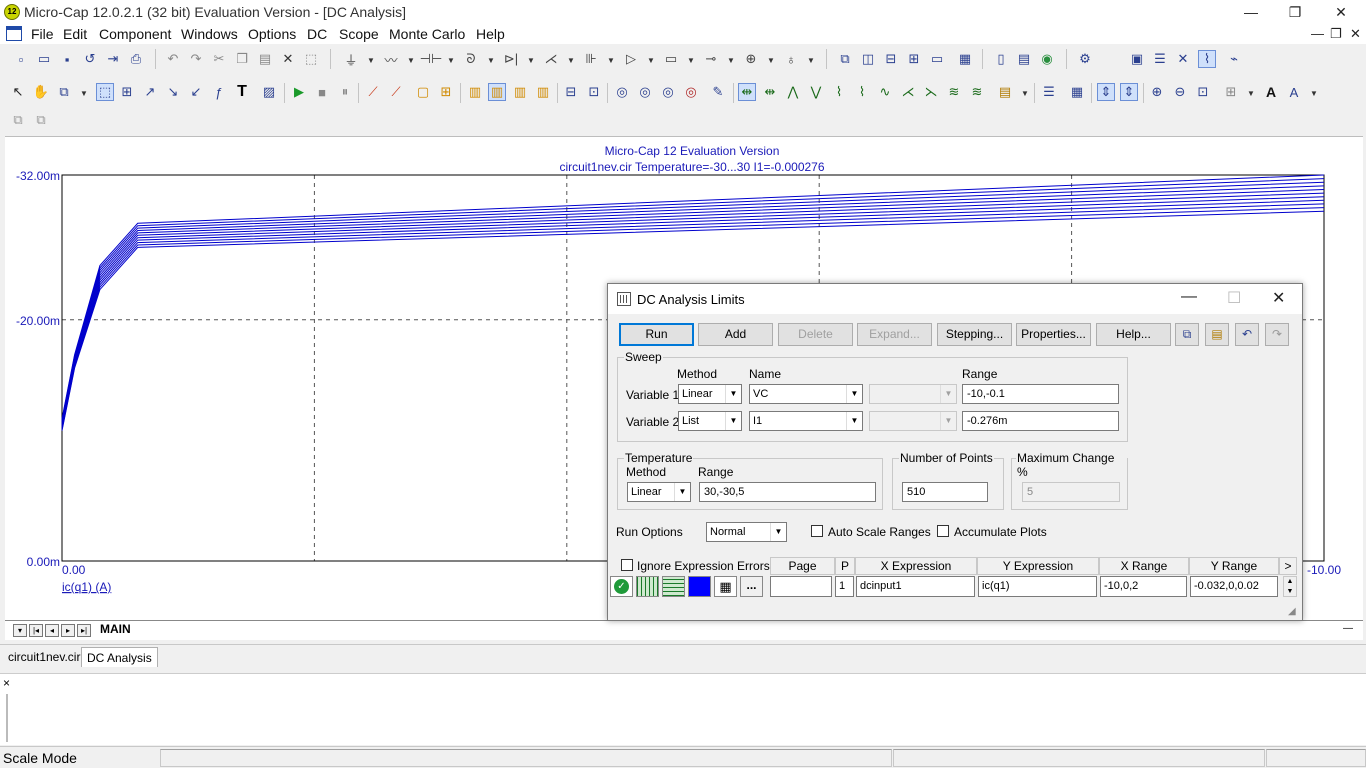 This screenshot has height=768, width=1366. What do you see at coordinates (845, 566) in the screenshot?
I see `p-column-header: P` at bounding box center [845, 566].